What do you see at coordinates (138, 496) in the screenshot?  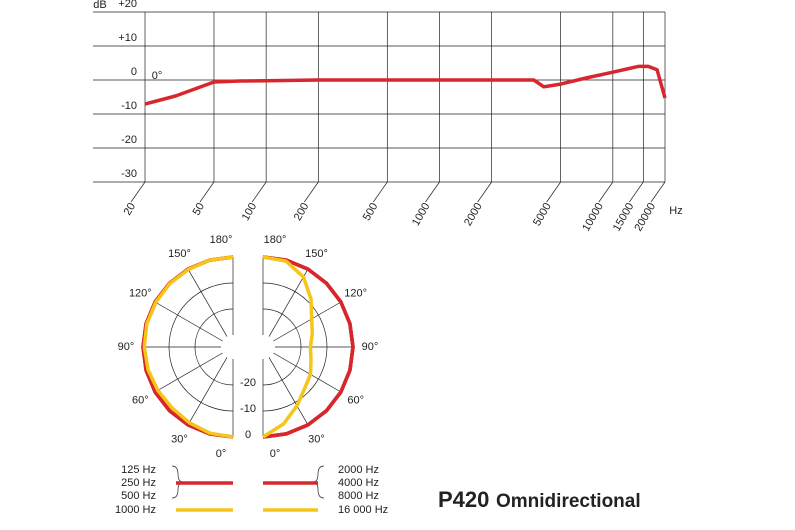 I see `legend-label: 500 Hz` at bounding box center [138, 496].